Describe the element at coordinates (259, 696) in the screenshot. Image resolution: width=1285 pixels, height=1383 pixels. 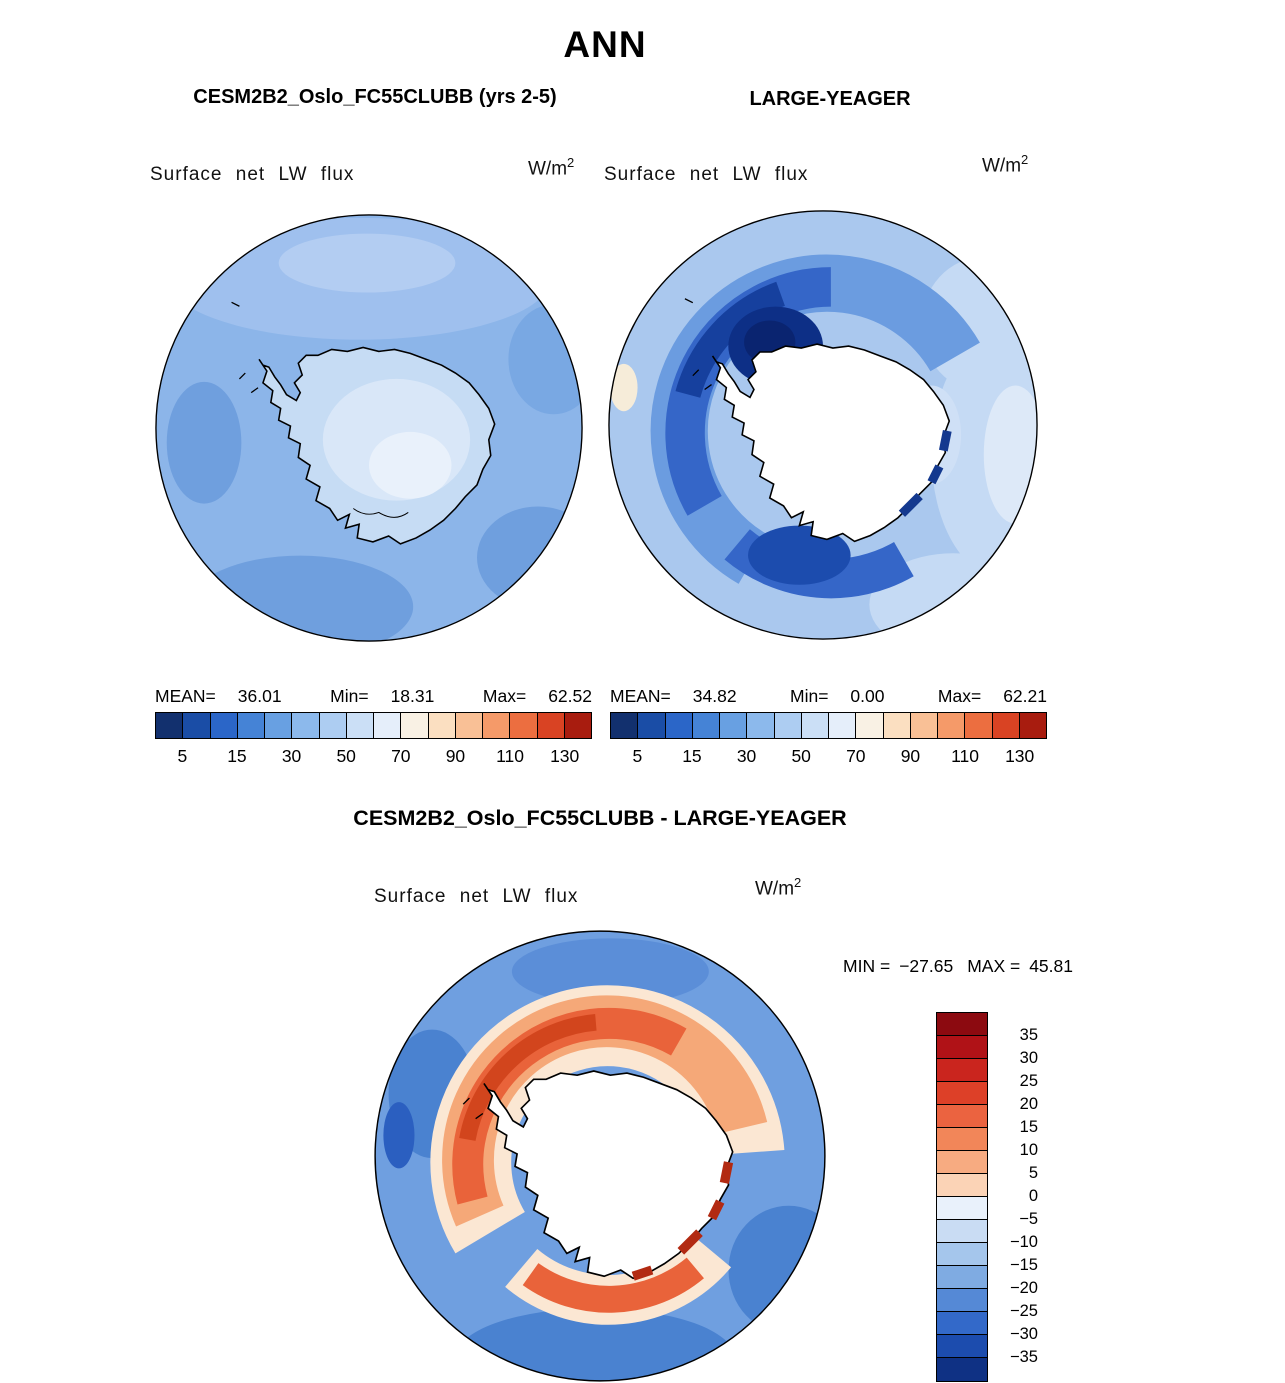
I see `mean-value: 36.01` at that location.